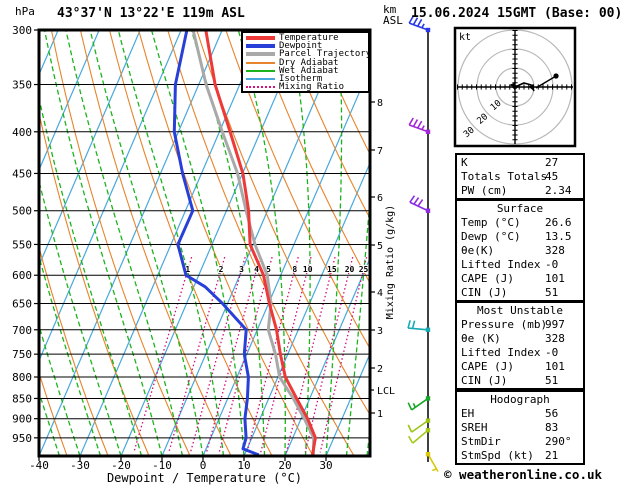  Describe the element at coordinates (552, 455) in the screenshot. I see `row-value: 21` at that location.